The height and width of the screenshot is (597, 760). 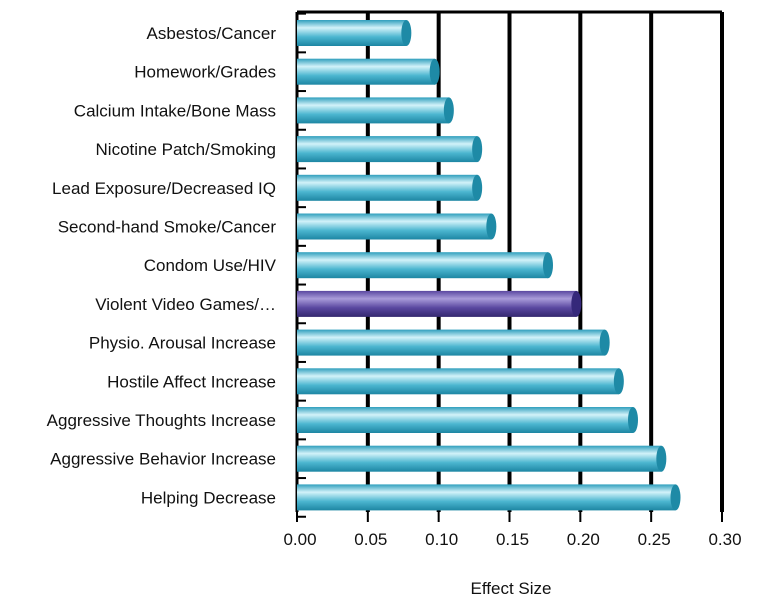 What do you see at coordinates (299, 539) in the screenshot?
I see `x-tick-label: 0.00` at bounding box center [299, 539].